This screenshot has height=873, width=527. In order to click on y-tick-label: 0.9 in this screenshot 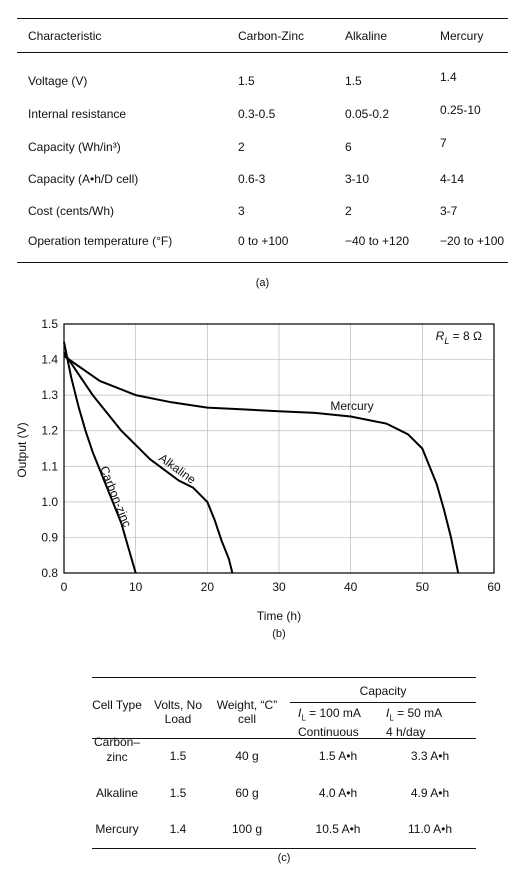, I will do `click(49, 537)`.